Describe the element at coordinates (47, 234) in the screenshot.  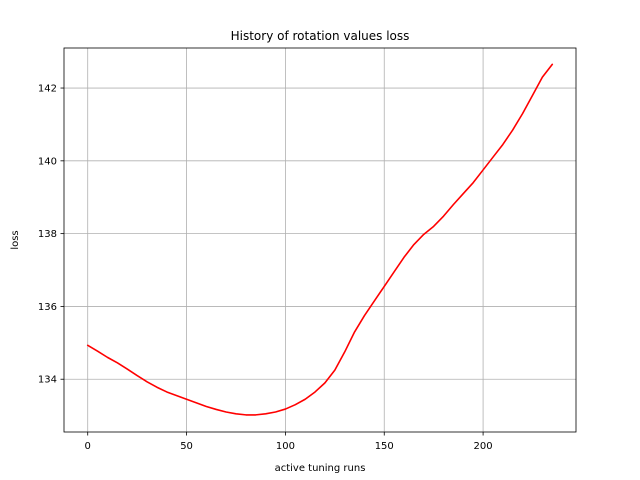
I see `y-tick-label: 138` at that location.